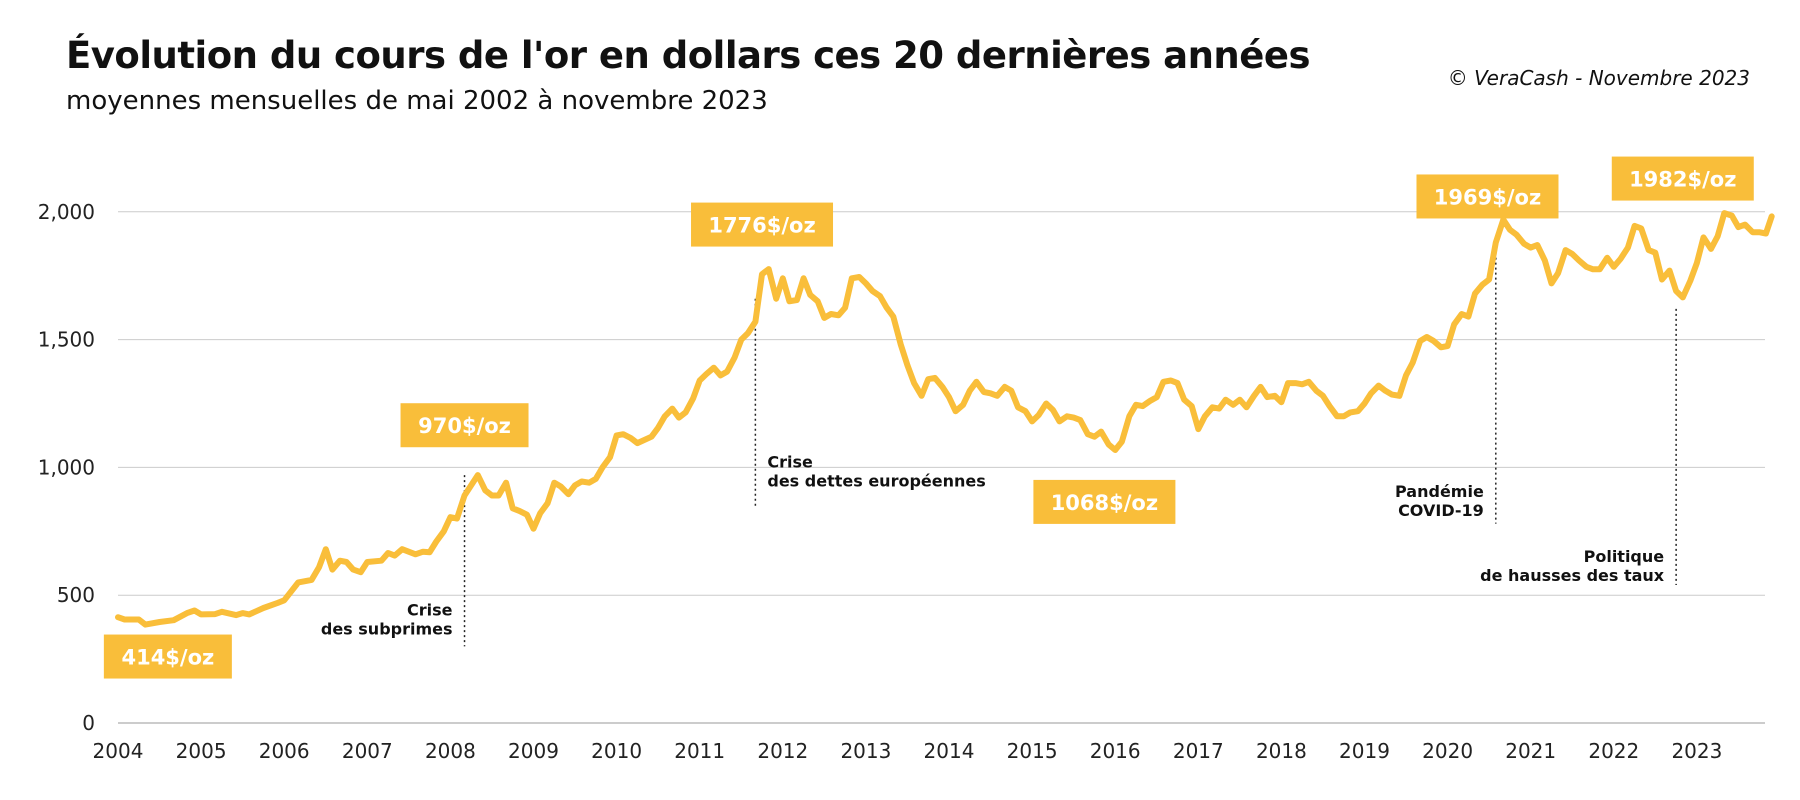 The height and width of the screenshot is (800, 1800). I want to click on x-tick-label: 2011, so click(699, 751).